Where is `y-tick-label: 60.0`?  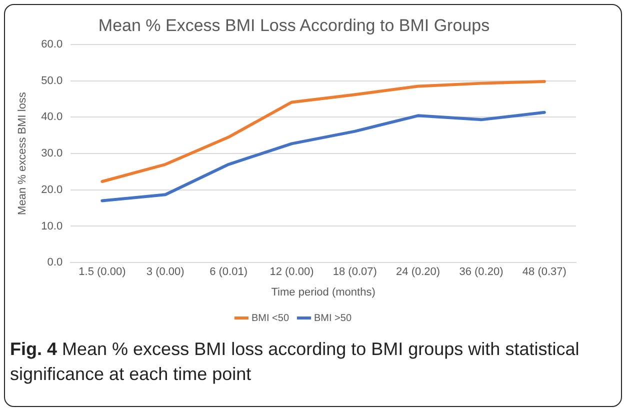
y-tick-label: 60.0 is located at coordinates (52, 44).